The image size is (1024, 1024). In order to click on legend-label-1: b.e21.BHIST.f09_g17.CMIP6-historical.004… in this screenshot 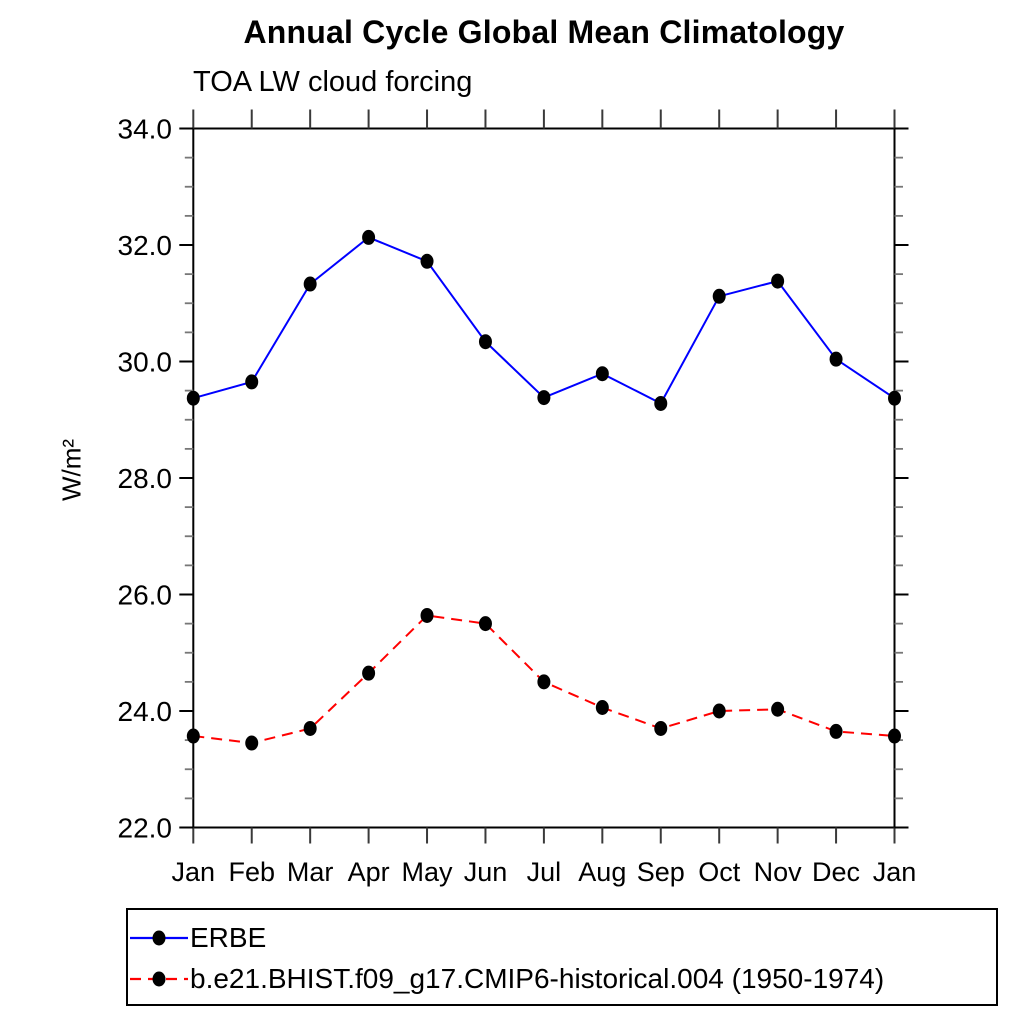, I will do `click(537, 978)`.